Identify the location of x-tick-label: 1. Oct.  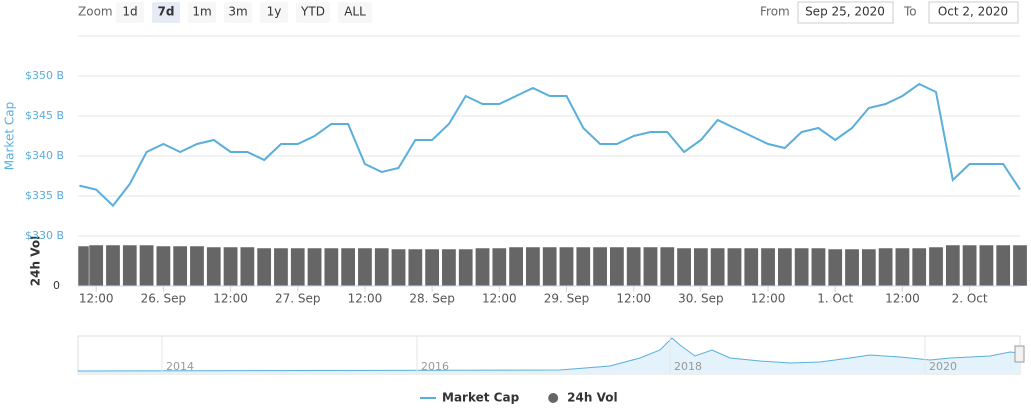
(835, 299).